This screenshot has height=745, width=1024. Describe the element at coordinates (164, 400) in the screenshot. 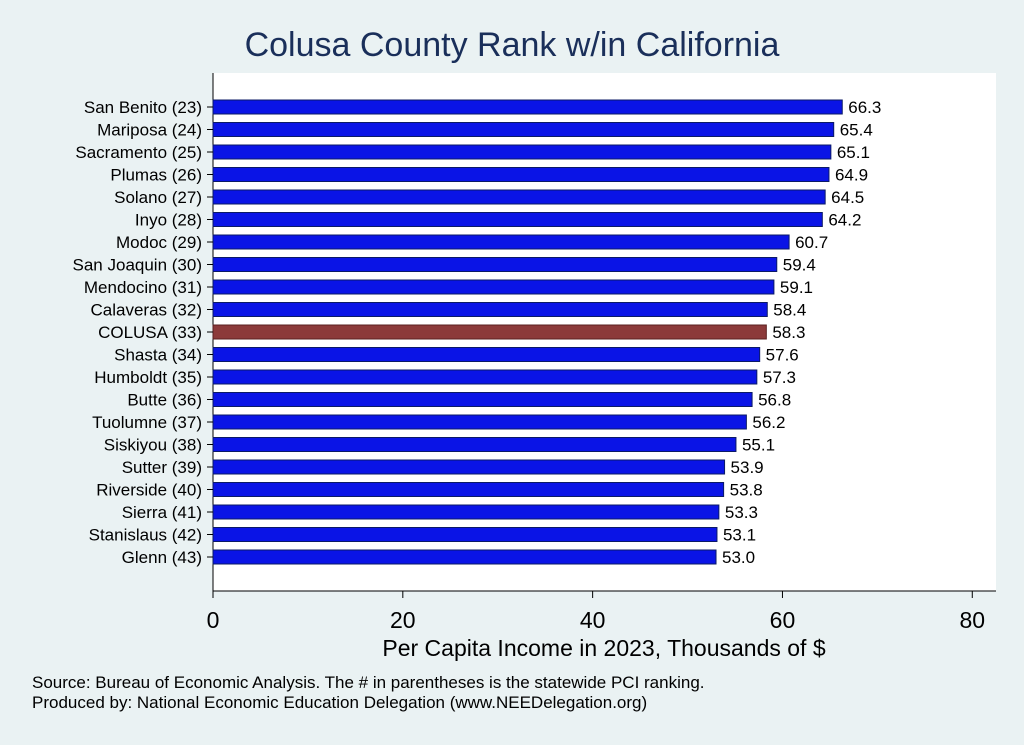

I see `category-label: Butte (36)` at that location.